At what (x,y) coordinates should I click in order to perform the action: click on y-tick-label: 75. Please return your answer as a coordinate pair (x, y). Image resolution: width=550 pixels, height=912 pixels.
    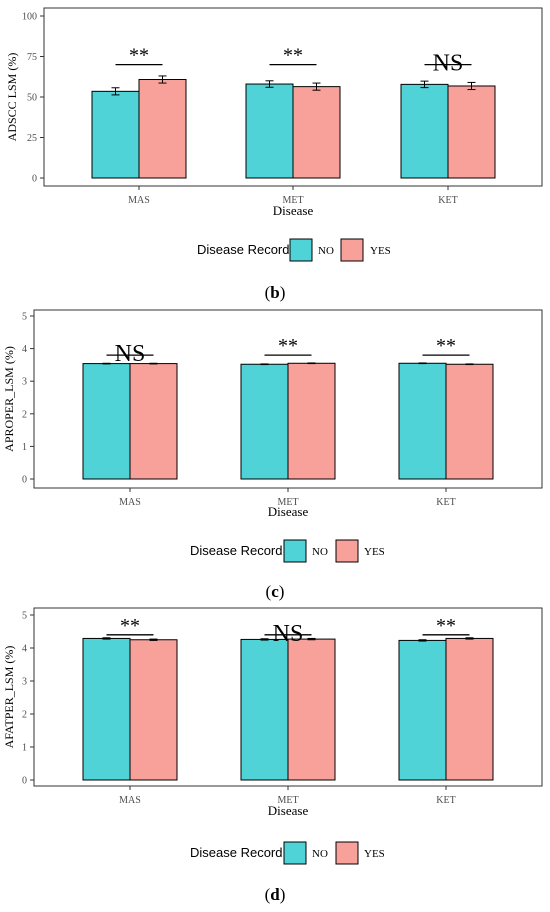
    Looking at the image, I should click on (32, 57).